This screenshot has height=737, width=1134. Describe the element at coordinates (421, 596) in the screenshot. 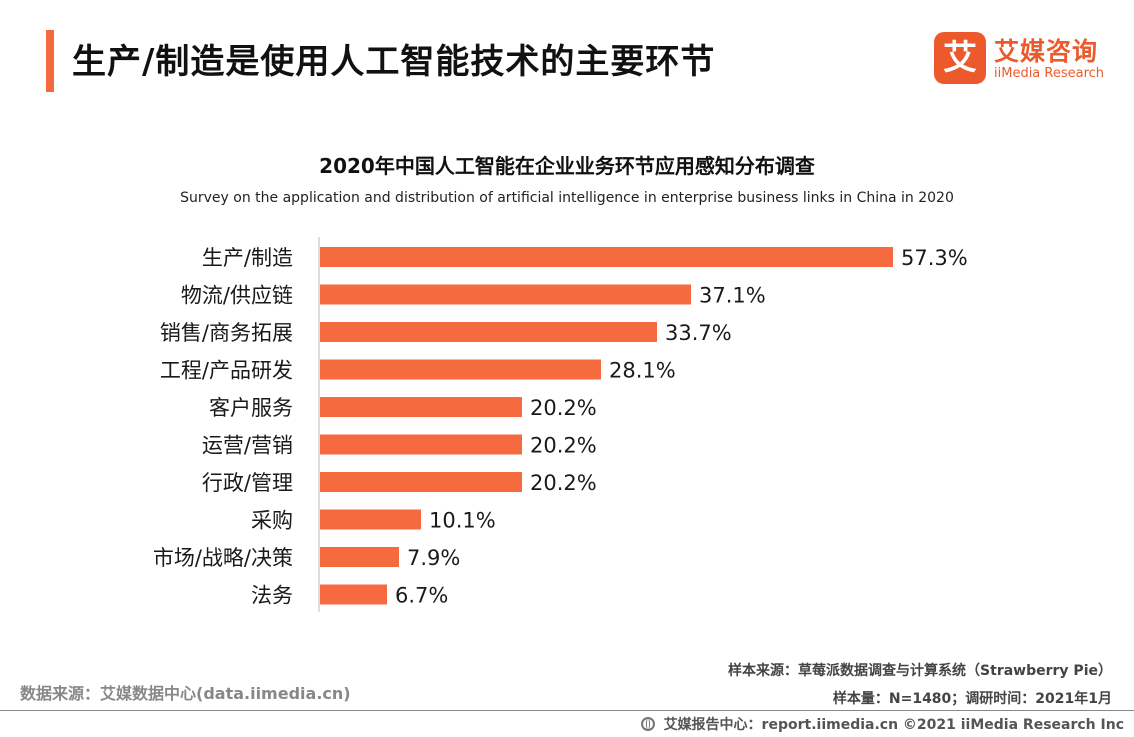

I see `value-label: 6.7%` at that location.